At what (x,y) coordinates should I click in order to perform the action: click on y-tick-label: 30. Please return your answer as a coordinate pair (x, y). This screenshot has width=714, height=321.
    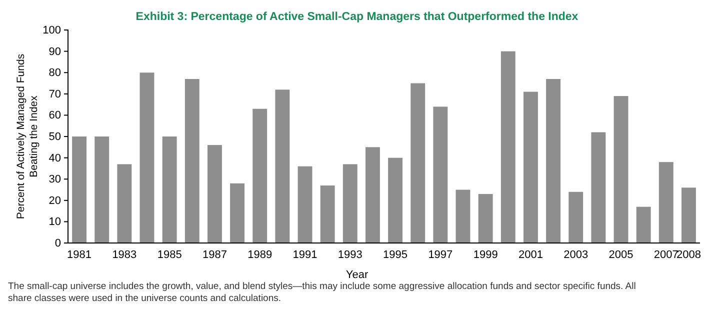
    Looking at the image, I should click on (54, 180).